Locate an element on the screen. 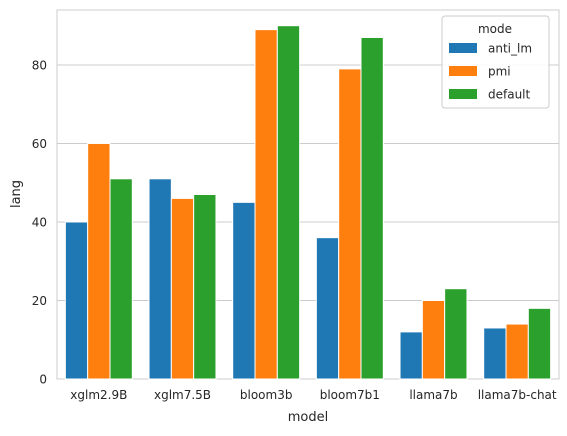  legend-label-default: default is located at coordinates (509, 95).